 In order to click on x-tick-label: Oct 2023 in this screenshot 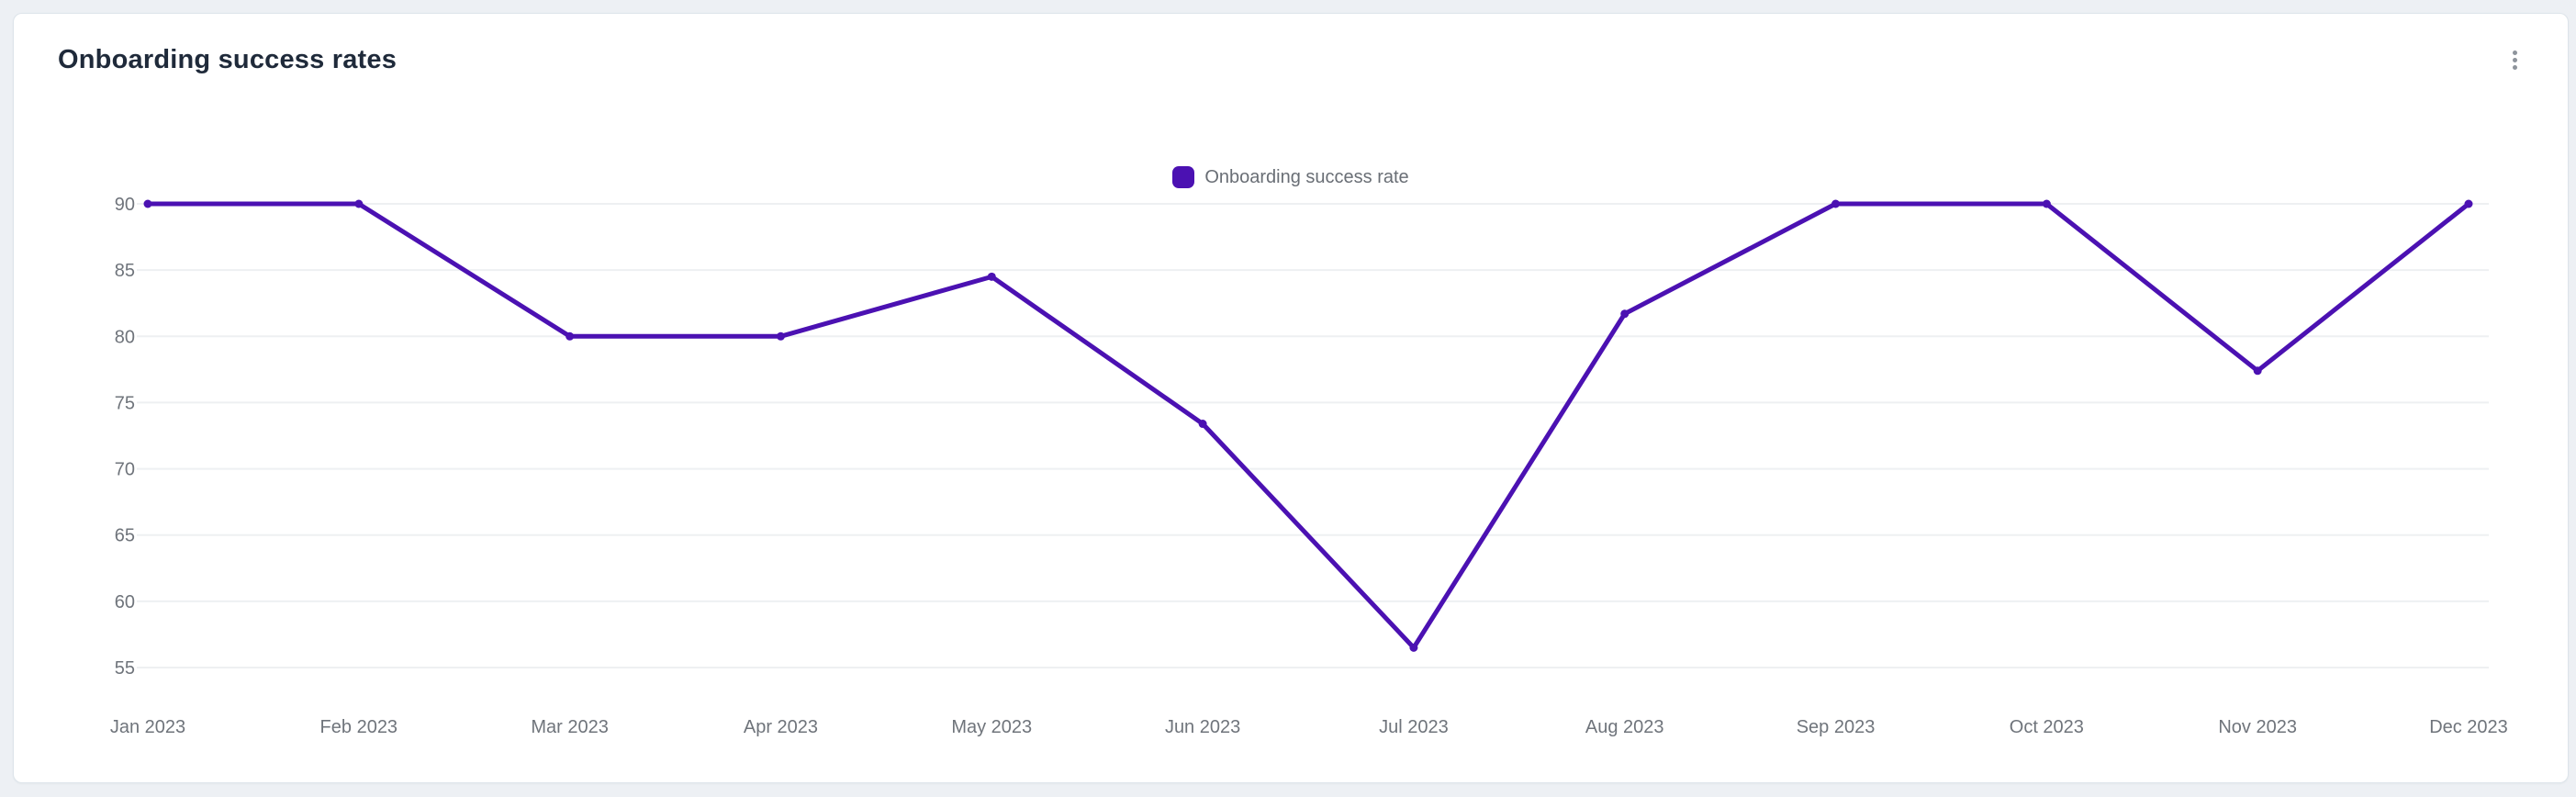, I will do `click(2047, 727)`.